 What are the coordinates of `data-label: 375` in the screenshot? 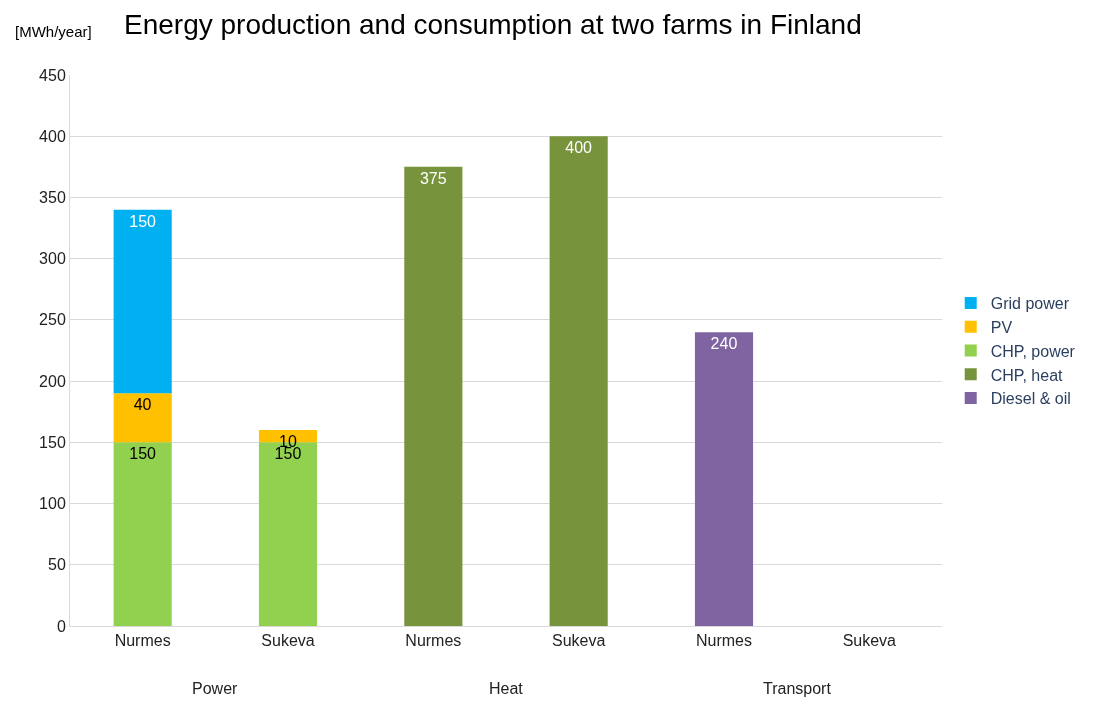 It's located at (433, 178).